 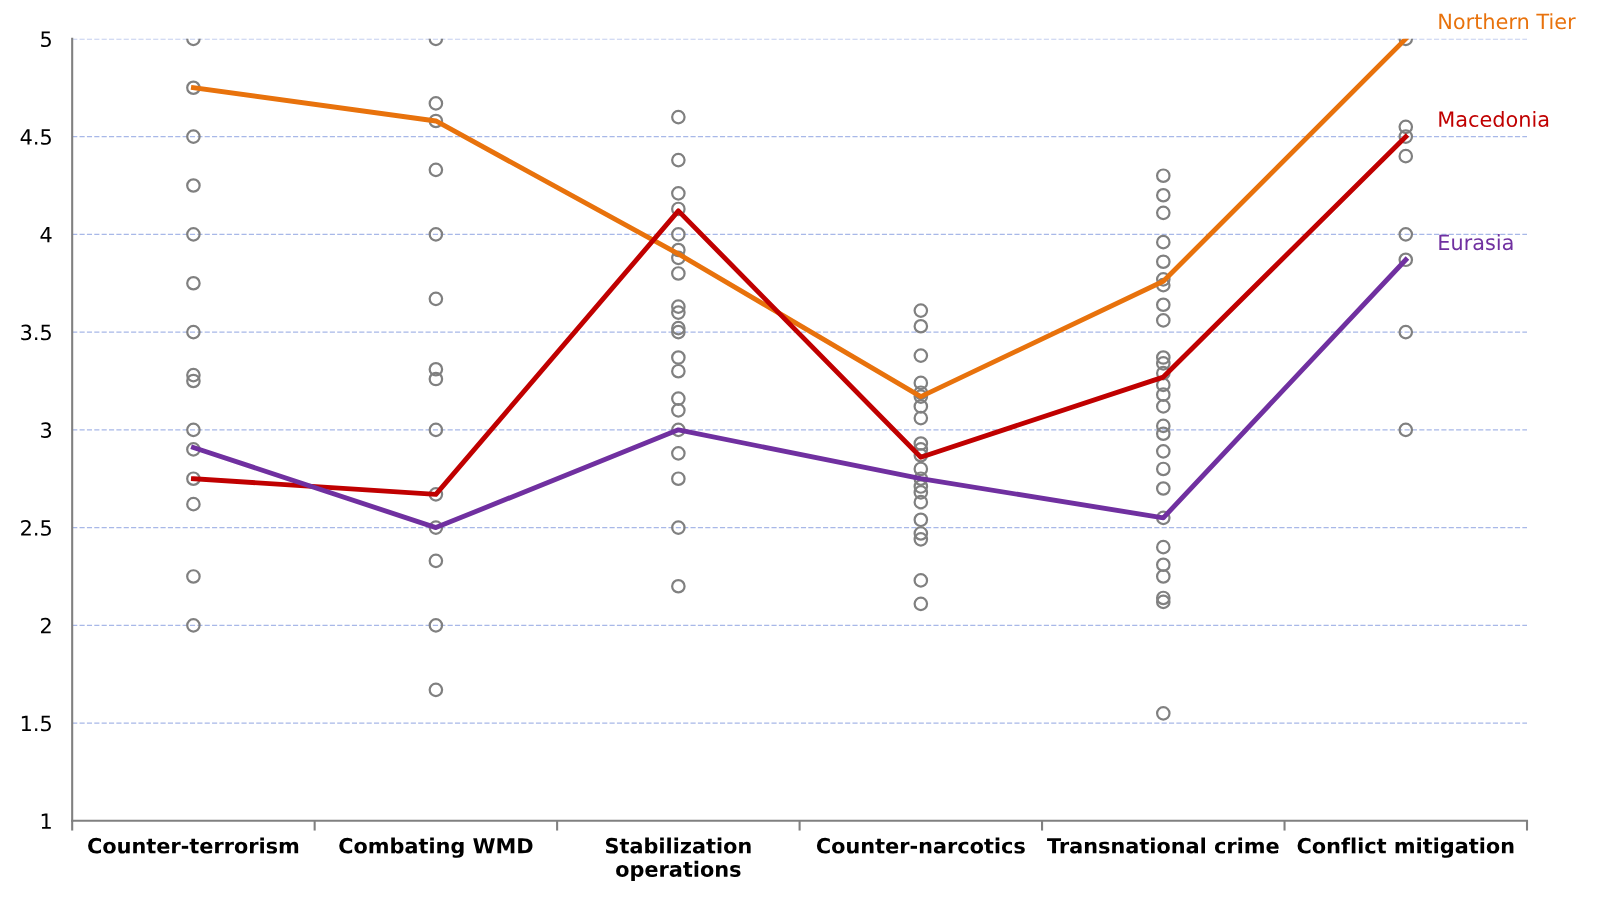 I want to click on y-tick-label: 5, so click(x=46, y=39).